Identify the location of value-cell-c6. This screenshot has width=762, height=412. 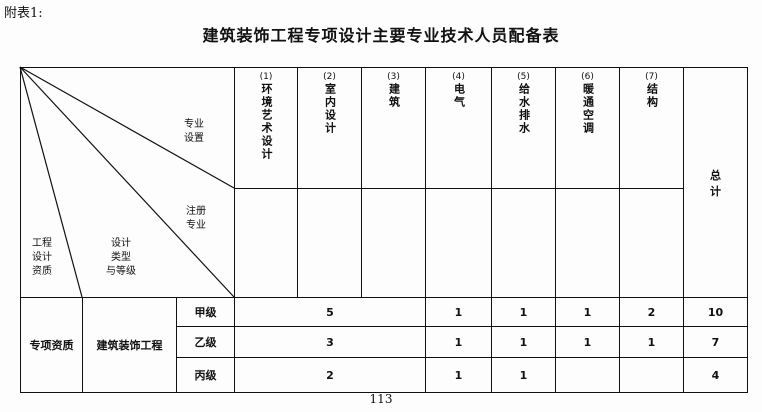
(587, 375).